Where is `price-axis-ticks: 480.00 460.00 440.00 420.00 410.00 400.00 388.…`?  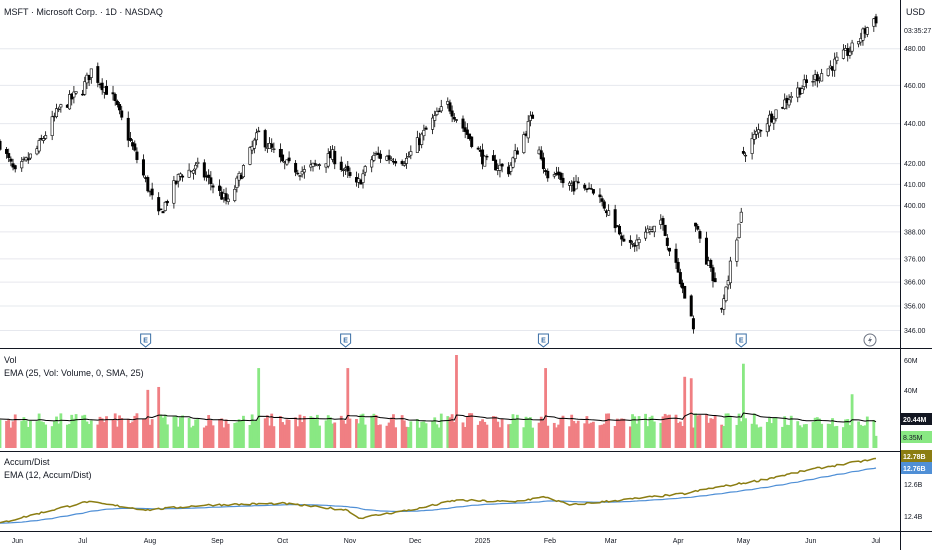 price-axis-ticks: 480.00 460.00 440.00 420.00 410.00 400.00 388.… is located at coordinates (915, 190).